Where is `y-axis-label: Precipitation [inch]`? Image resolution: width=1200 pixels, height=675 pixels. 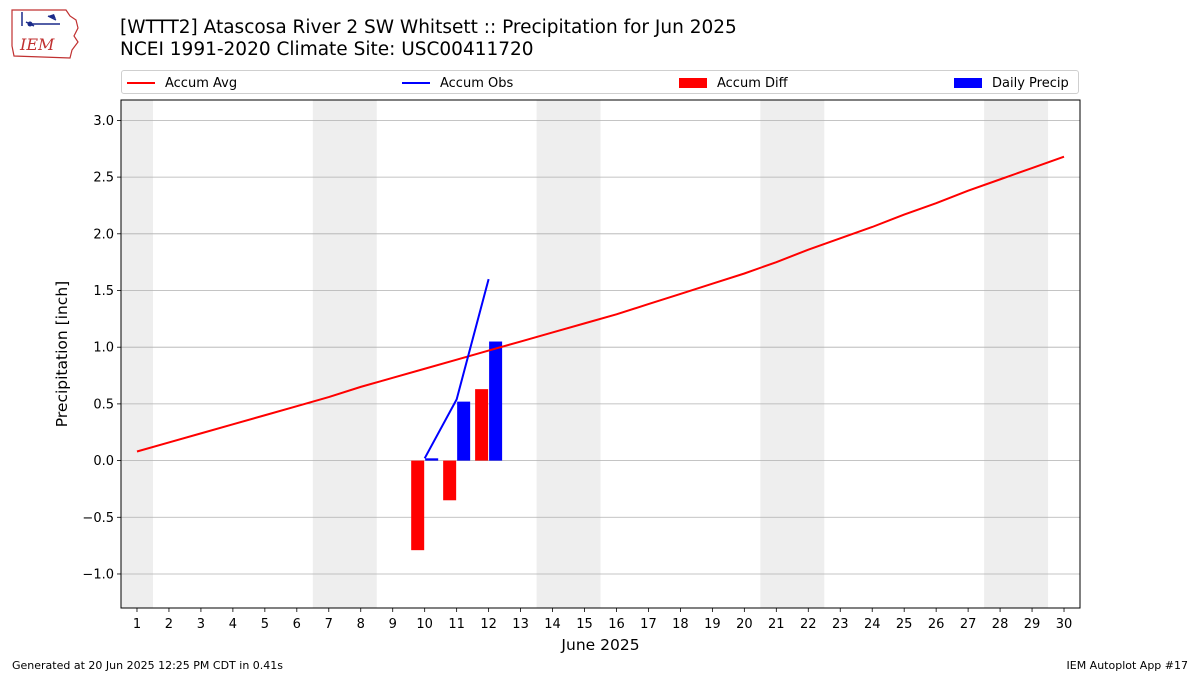 y-axis-label: Precipitation [inch] is located at coordinates (62, 354).